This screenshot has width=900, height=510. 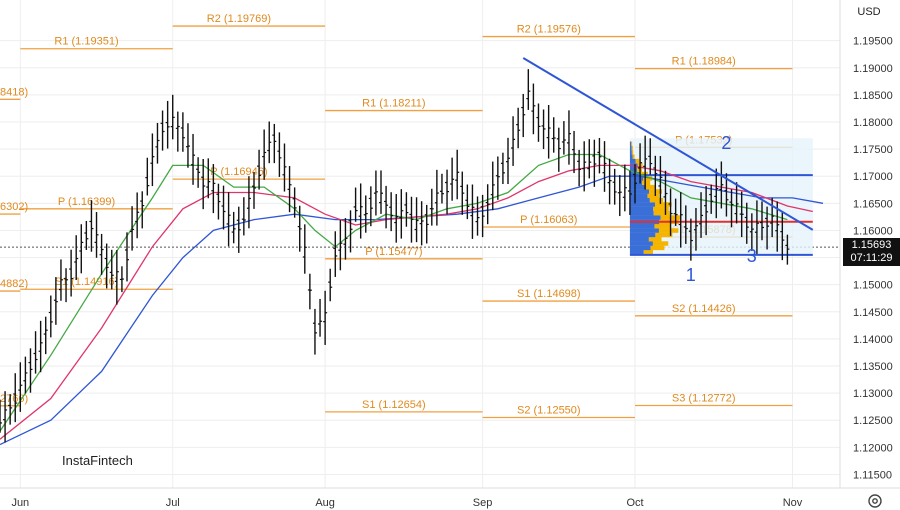 I want to click on pivot-label: P (1.16063), so click(x=548, y=220).